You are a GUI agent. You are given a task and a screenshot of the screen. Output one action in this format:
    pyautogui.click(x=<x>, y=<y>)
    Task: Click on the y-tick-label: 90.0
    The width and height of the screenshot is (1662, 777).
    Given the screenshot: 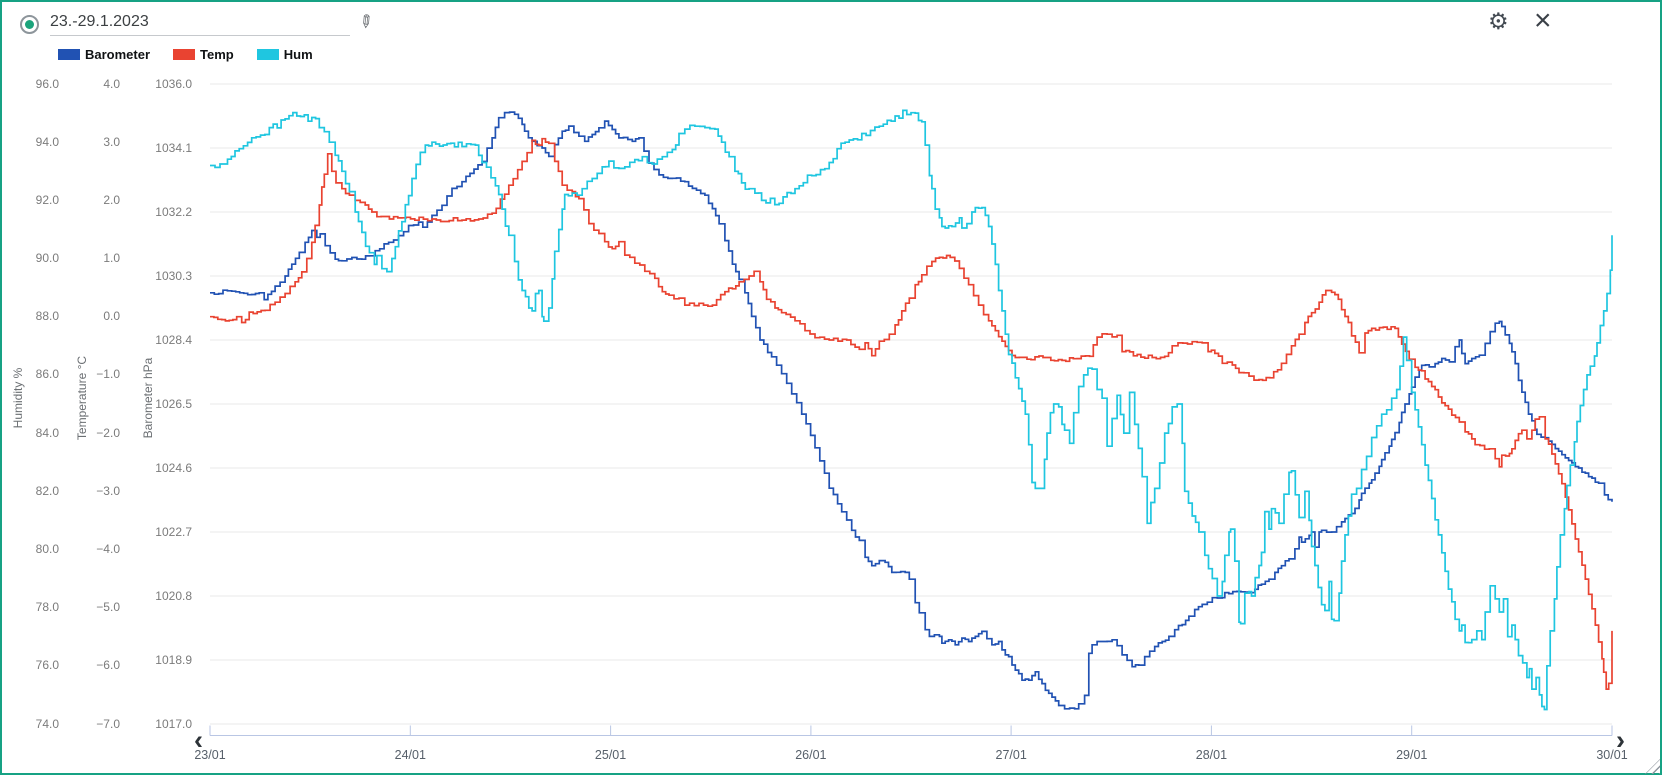 What is the action you would take?
    pyautogui.click(x=47, y=258)
    